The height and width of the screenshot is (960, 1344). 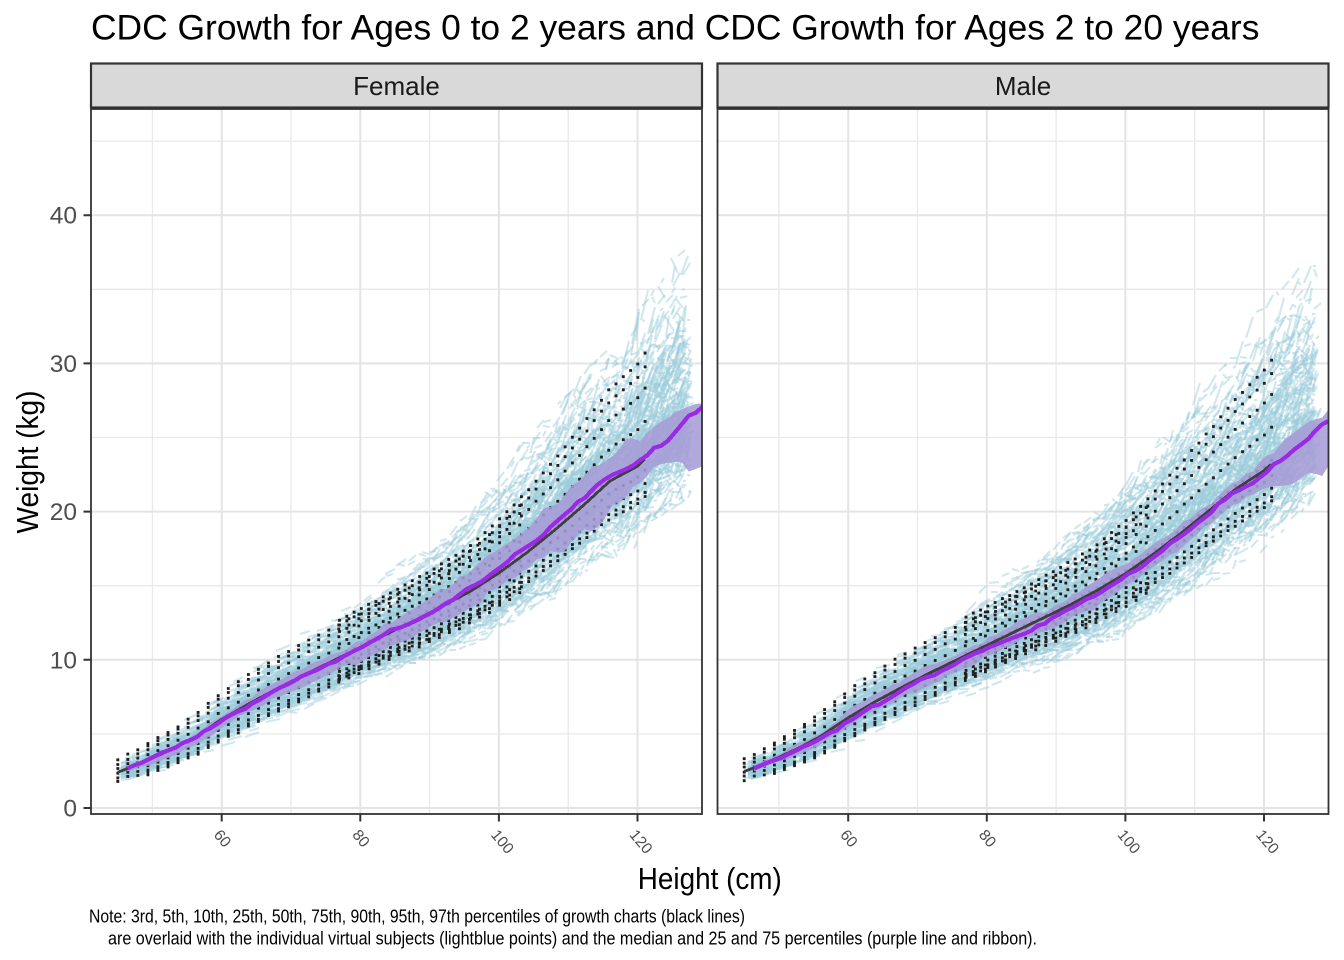 What do you see at coordinates (28, 462) in the screenshot?
I see `svg-text: Weight (kg)` at bounding box center [28, 462].